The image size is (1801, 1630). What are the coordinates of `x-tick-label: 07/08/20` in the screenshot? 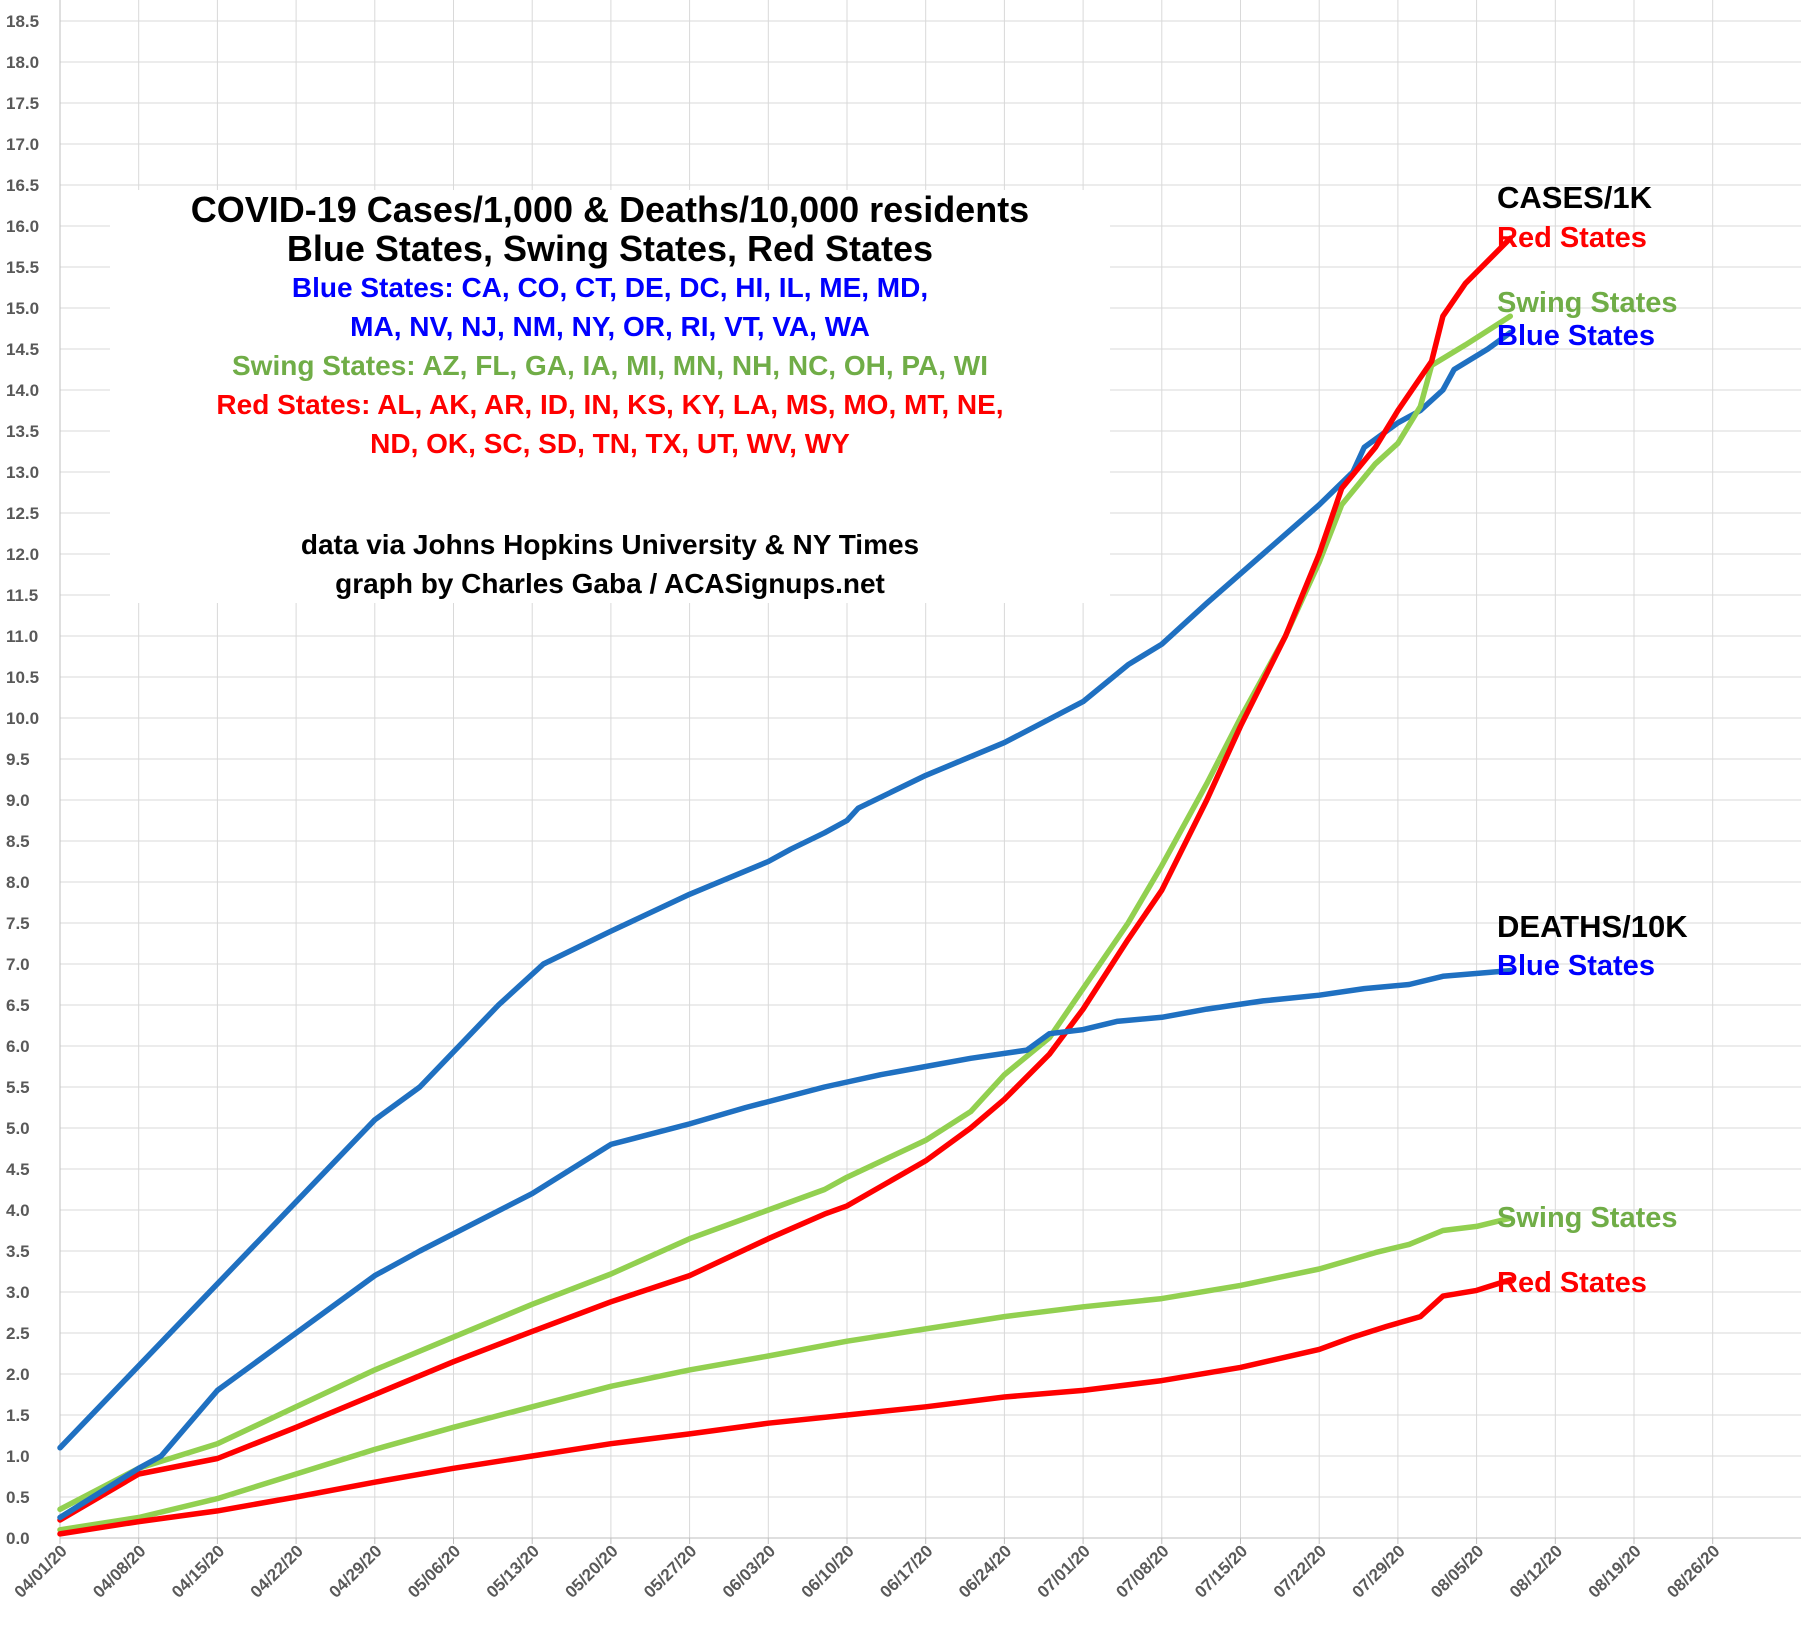 It's located at (1142, 1571).